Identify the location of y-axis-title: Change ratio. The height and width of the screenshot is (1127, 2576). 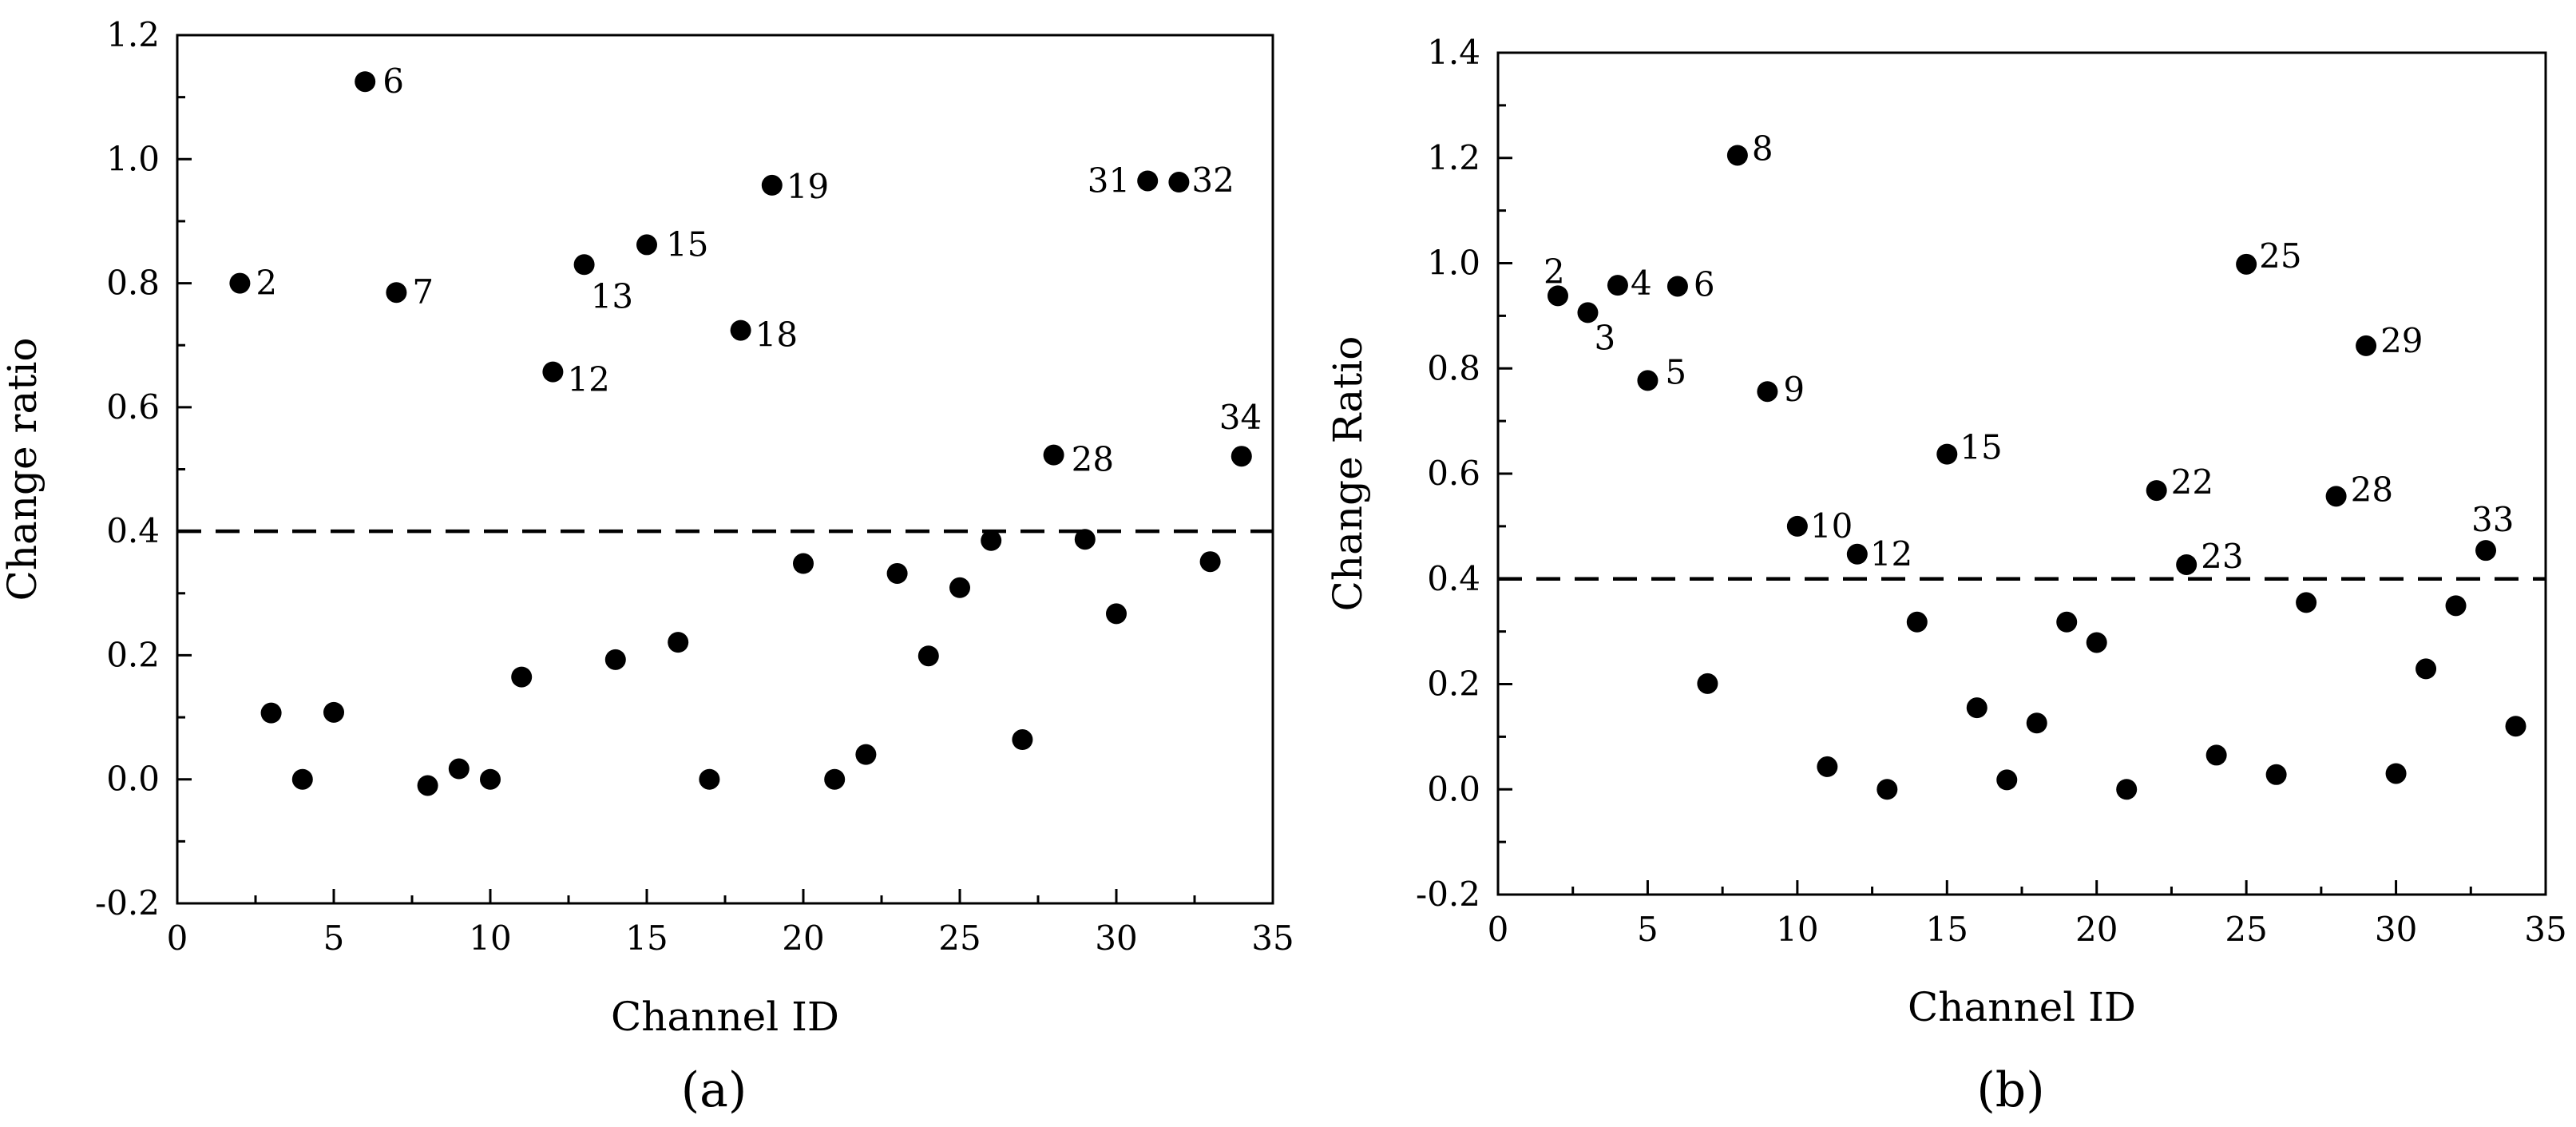
(23, 469).